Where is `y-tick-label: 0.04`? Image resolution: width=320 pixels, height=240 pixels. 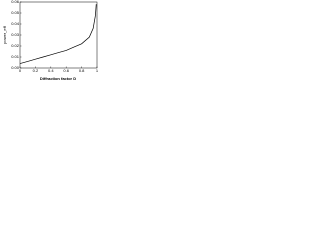 y-tick-label: 0.04 is located at coordinates (15, 23).